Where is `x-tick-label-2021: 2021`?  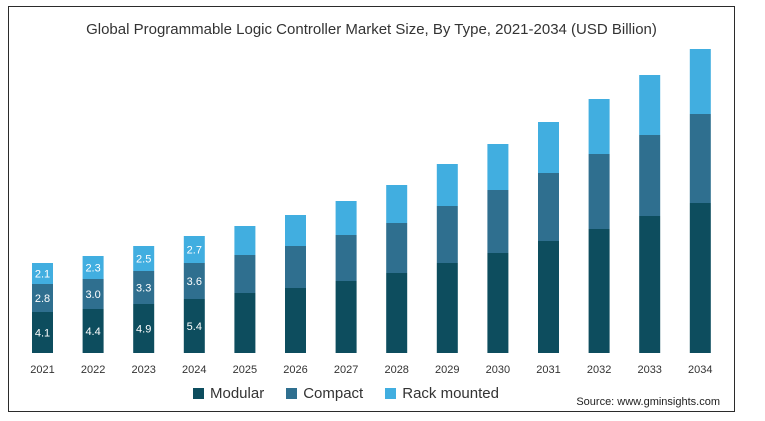 x-tick-label-2021: 2021 is located at coordinates (42, 370).